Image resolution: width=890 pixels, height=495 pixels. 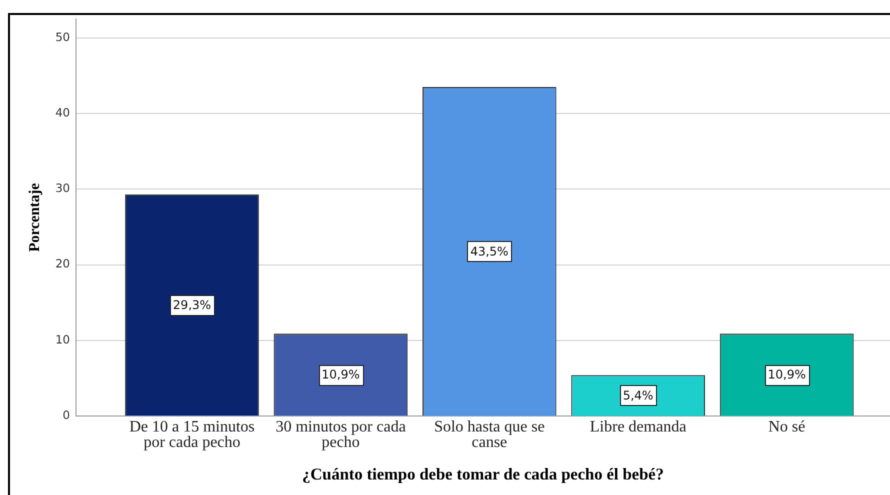 I want to click on y-tick-label: 10, so click(x=62, y=339).